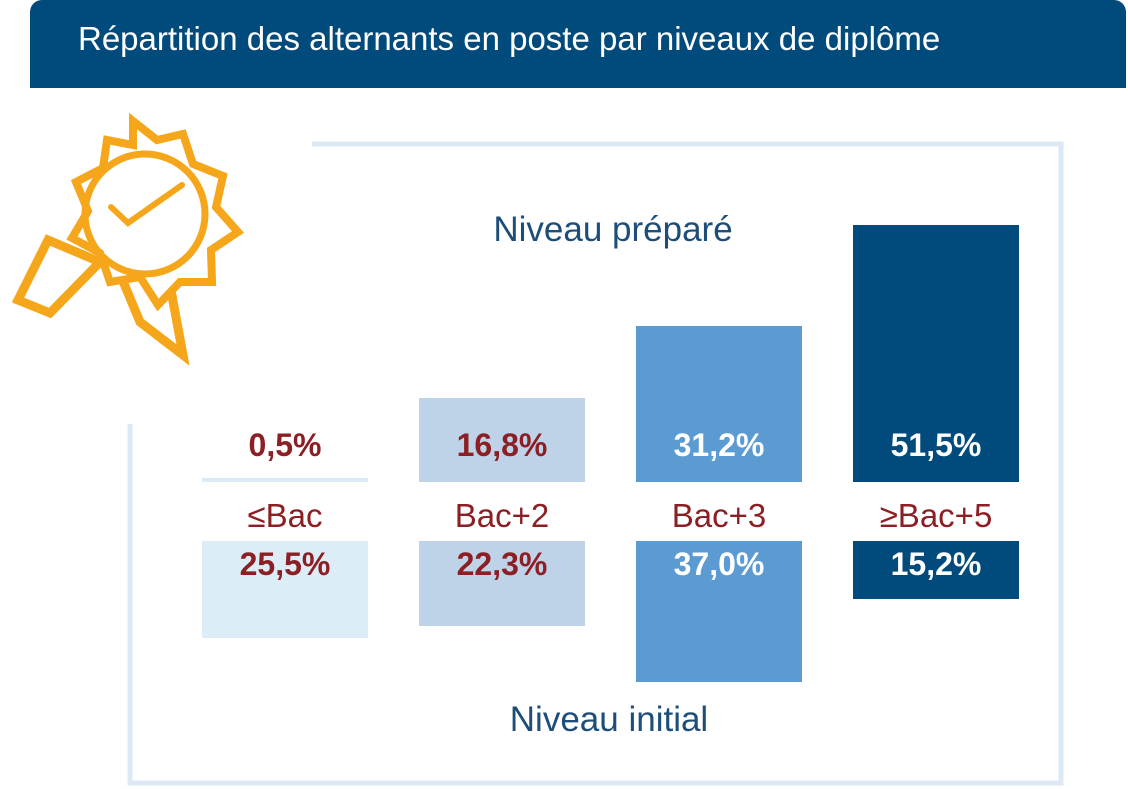 Image resolution: width=1128 pixels, height=789 pixels. What do you see at coordinates (502, 564) in the screenshot?
I see `value-label-initial: 22,3%` at bounding box center [502, 564].